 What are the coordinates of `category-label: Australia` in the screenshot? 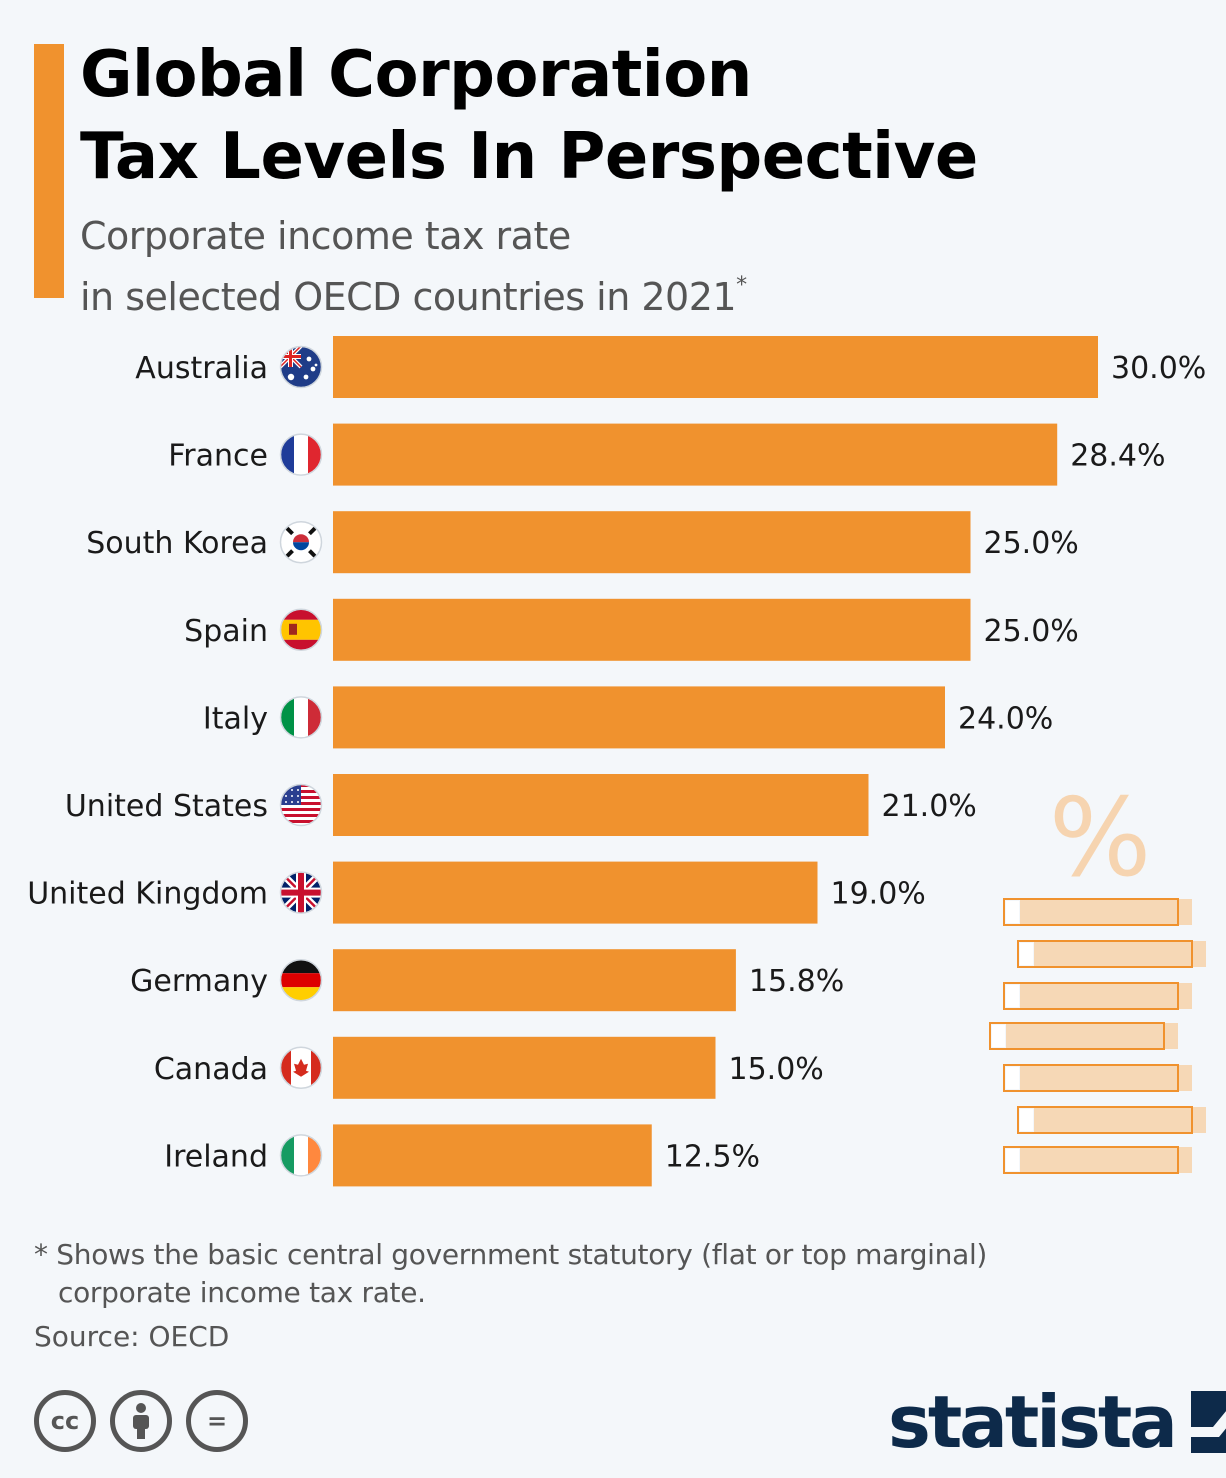 It's located at (201, 368).